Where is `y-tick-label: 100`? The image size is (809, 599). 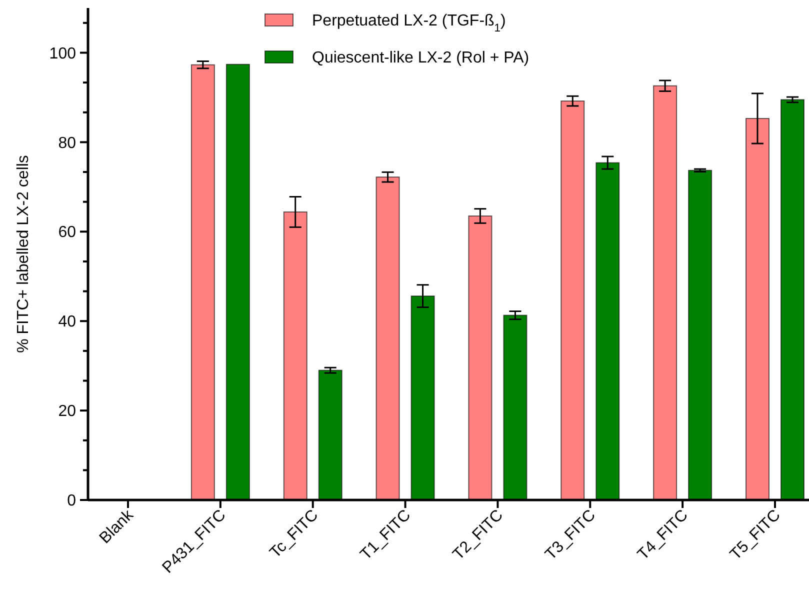 y-tick-label: 100 is located at coordinates (62, 53).